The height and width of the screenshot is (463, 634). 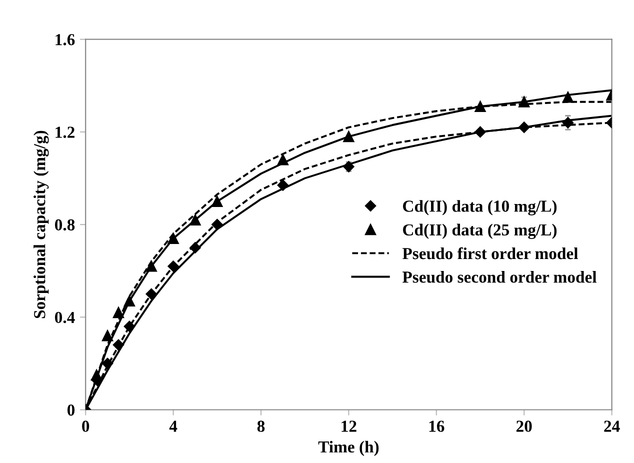 I want to click on y-tick-label: 0, so click(x=71, y=410).